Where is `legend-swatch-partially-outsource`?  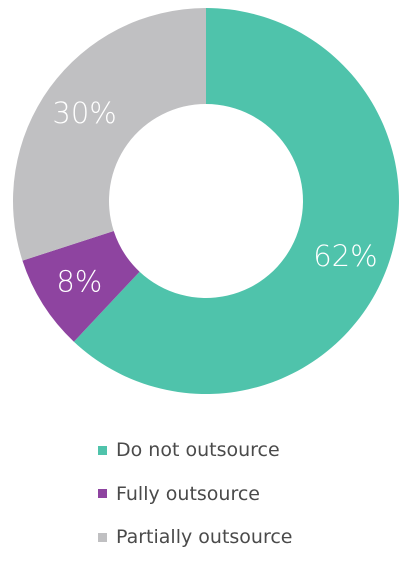 legend-swatch-partially-outsource is located at coordinates (102, 537).